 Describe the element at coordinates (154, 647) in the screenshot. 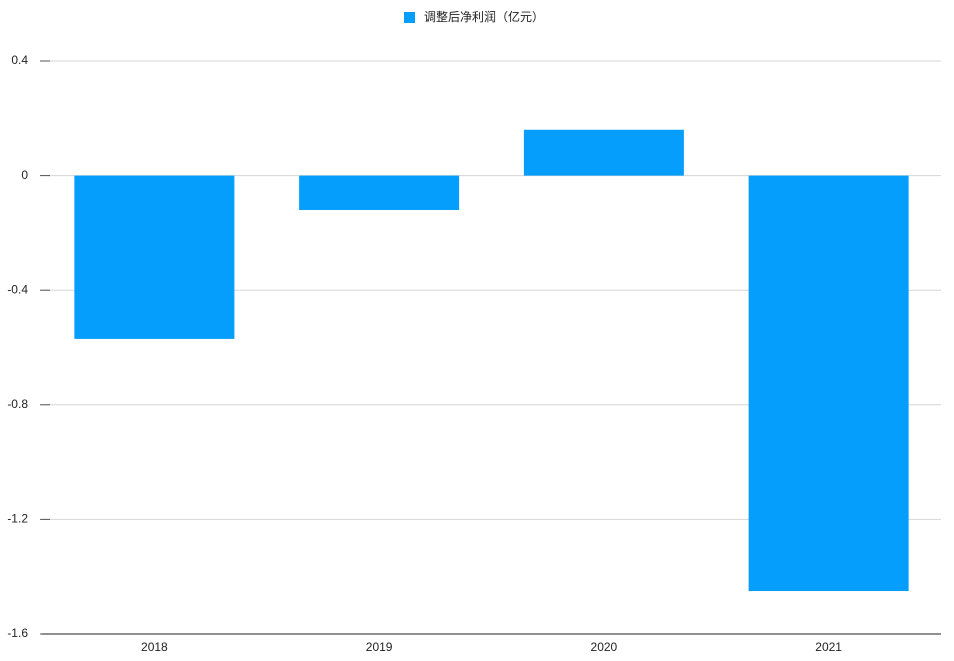

I see `x-tick-label: 2018` at that location.